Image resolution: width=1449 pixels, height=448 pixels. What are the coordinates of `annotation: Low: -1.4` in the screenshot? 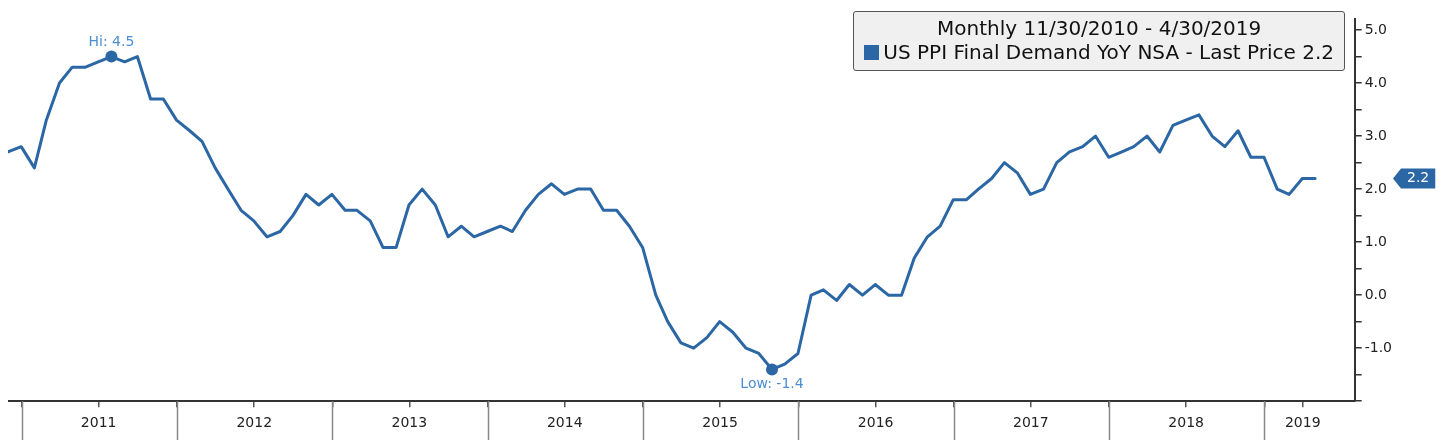 It's located at (772, 383).